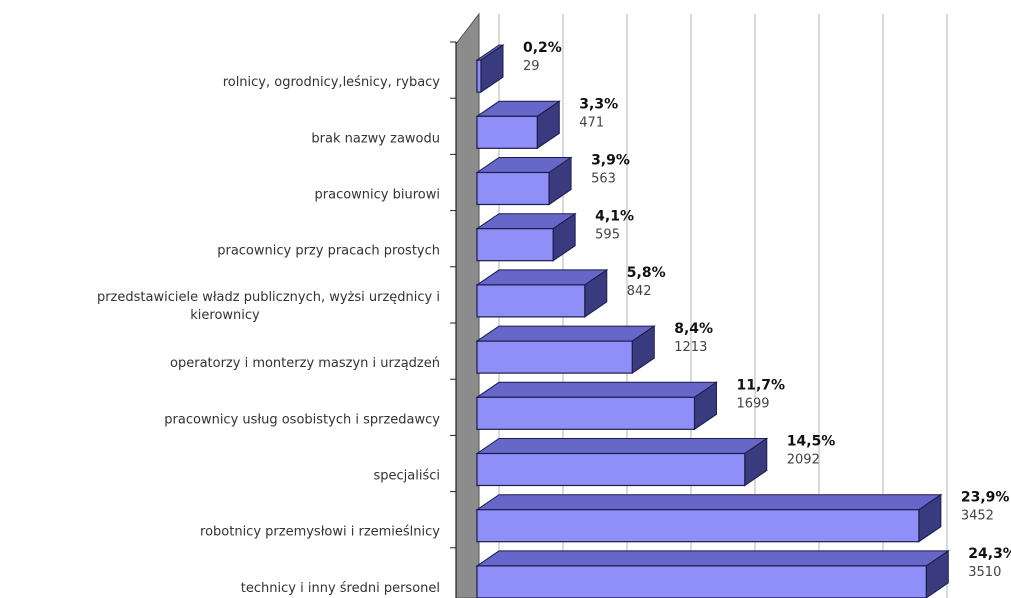 The height and width of the screenshot is (598, 1011). What do you see at coordinates (332, 82) in the screenshot?
I see `category-label: rolnicy, ogrodnicy,leśnicy, rybacy` at bounding box center [332, 82].